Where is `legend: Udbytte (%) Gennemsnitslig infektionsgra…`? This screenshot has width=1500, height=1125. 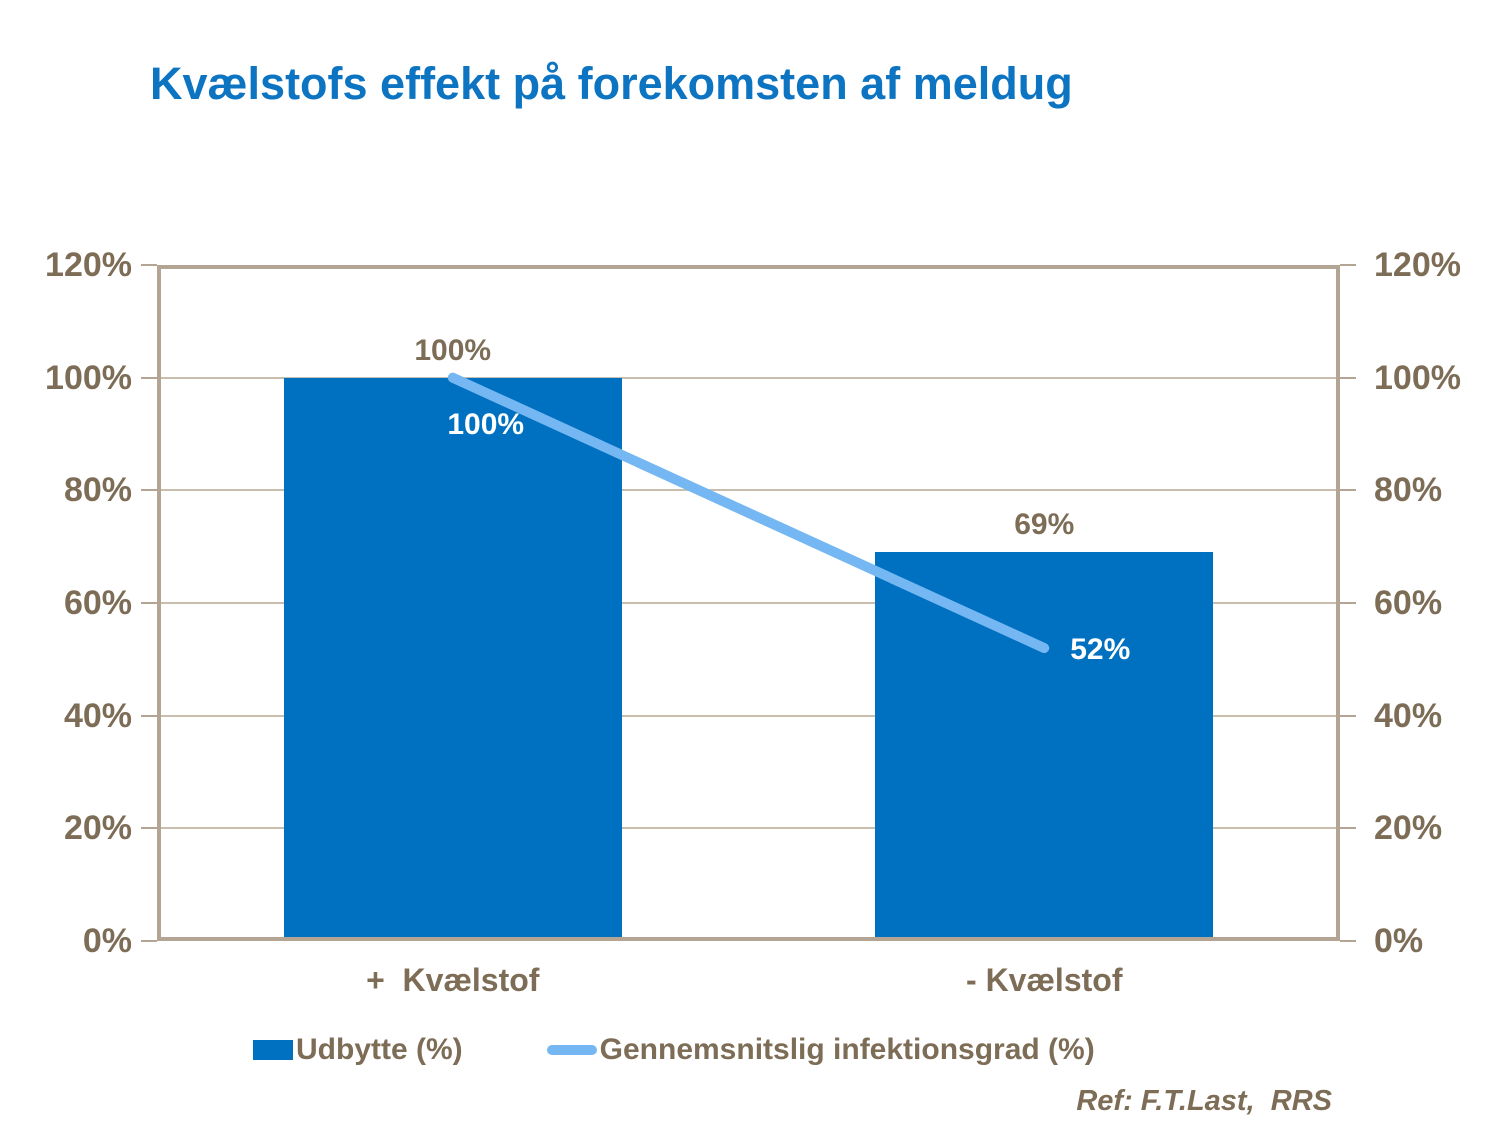 legend: Udbytte (%) Gennemsnitslig infektionsgra… is located at coordinates (674, 1050).